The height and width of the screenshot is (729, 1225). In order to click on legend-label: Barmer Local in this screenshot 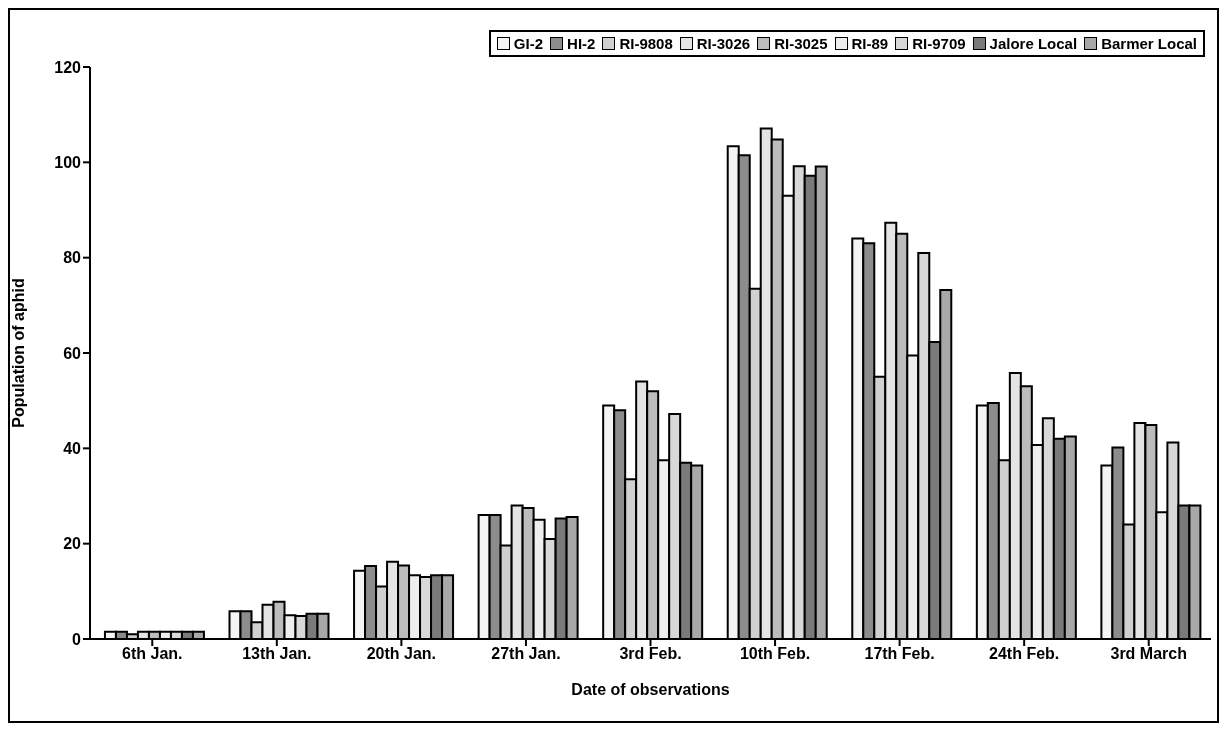, I will do `click(1148, 43)`.